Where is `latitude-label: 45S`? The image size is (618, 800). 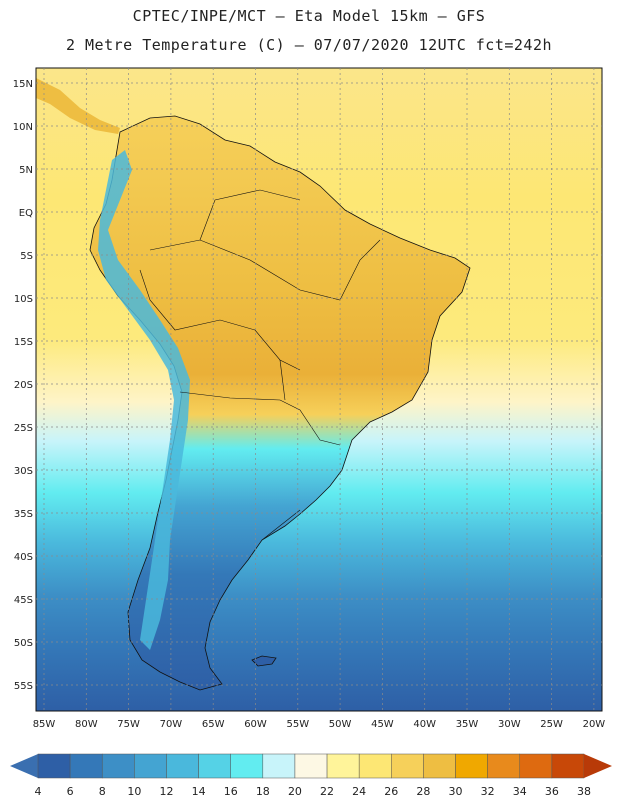 latitude-label: 45S is located at coordinates (23, 600).